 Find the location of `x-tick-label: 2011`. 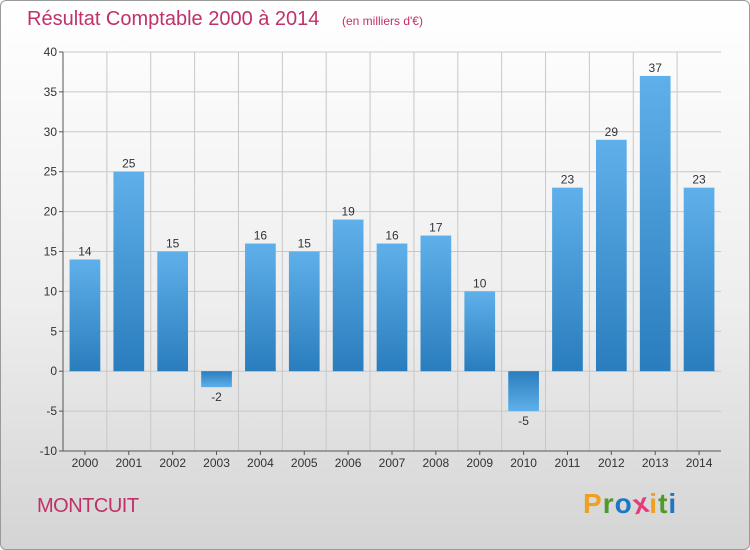

x-tick-label: 2011 is located at coordinates (568, 463).